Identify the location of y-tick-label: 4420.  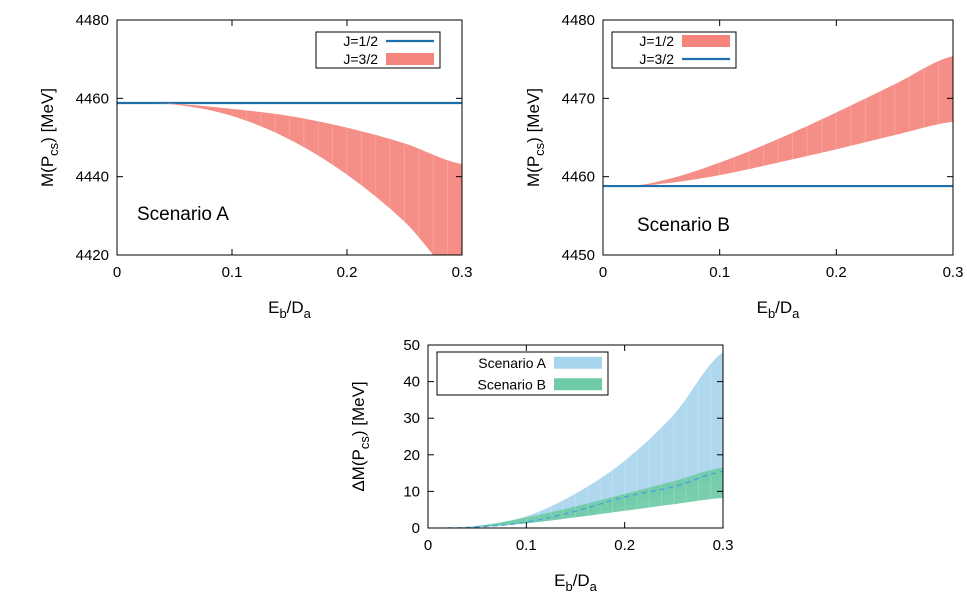
(92, 255).